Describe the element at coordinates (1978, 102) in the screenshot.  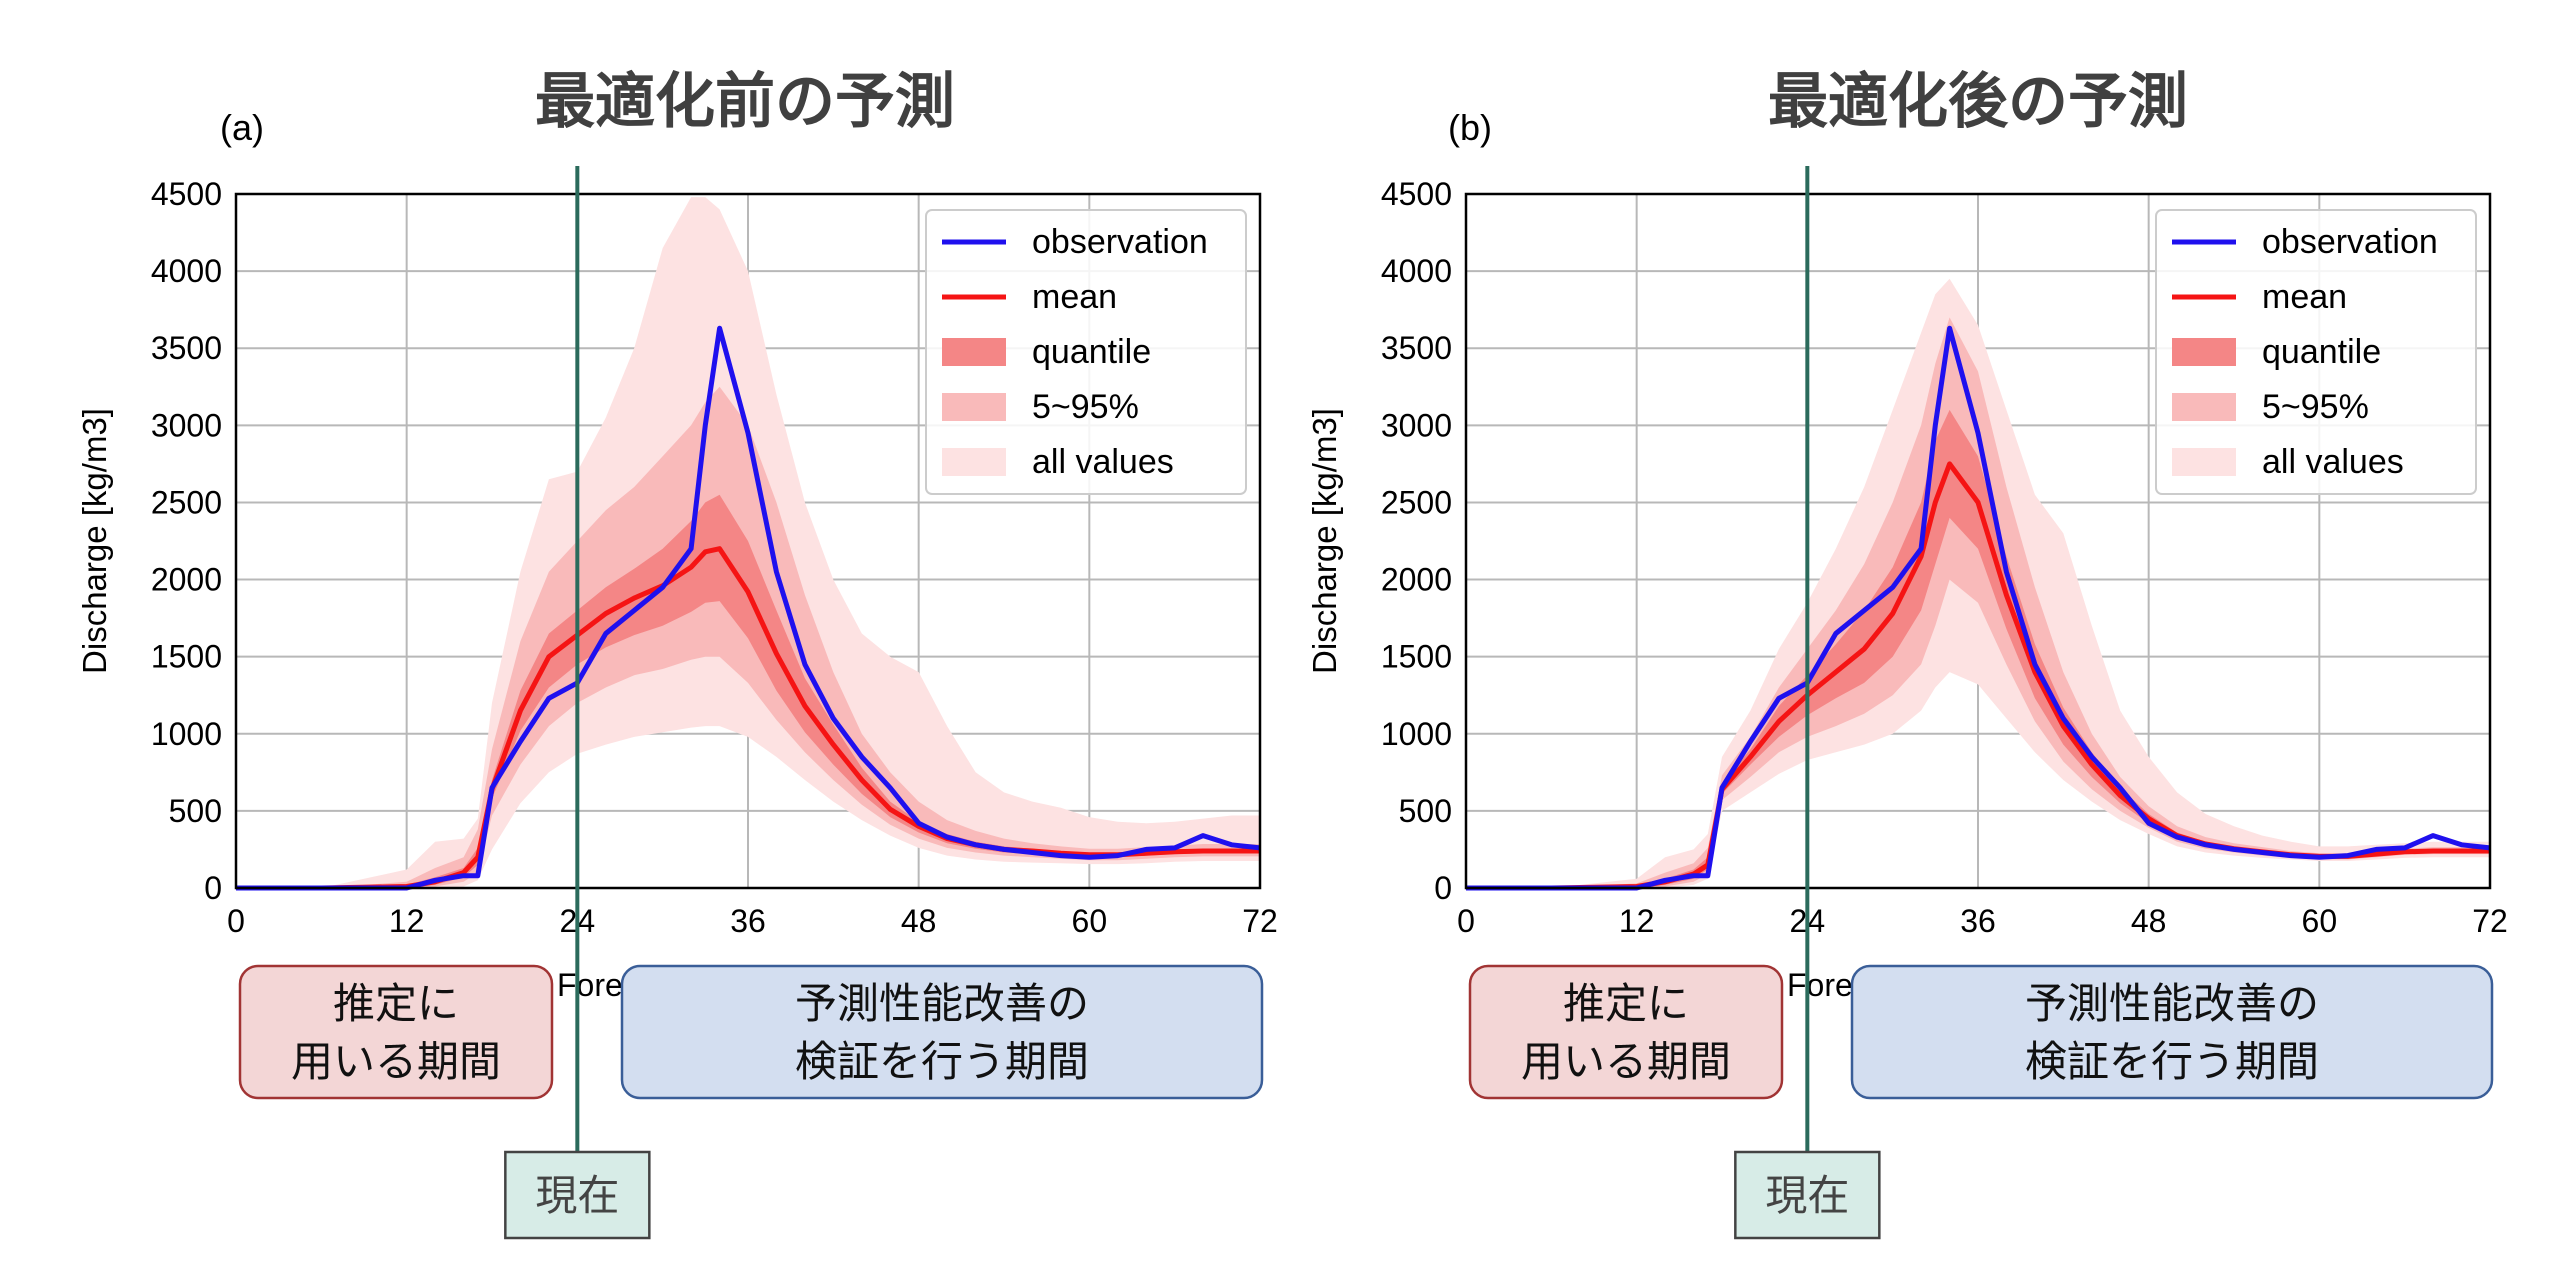
I see `panel-title-b: 最適化後の予測` at that location.